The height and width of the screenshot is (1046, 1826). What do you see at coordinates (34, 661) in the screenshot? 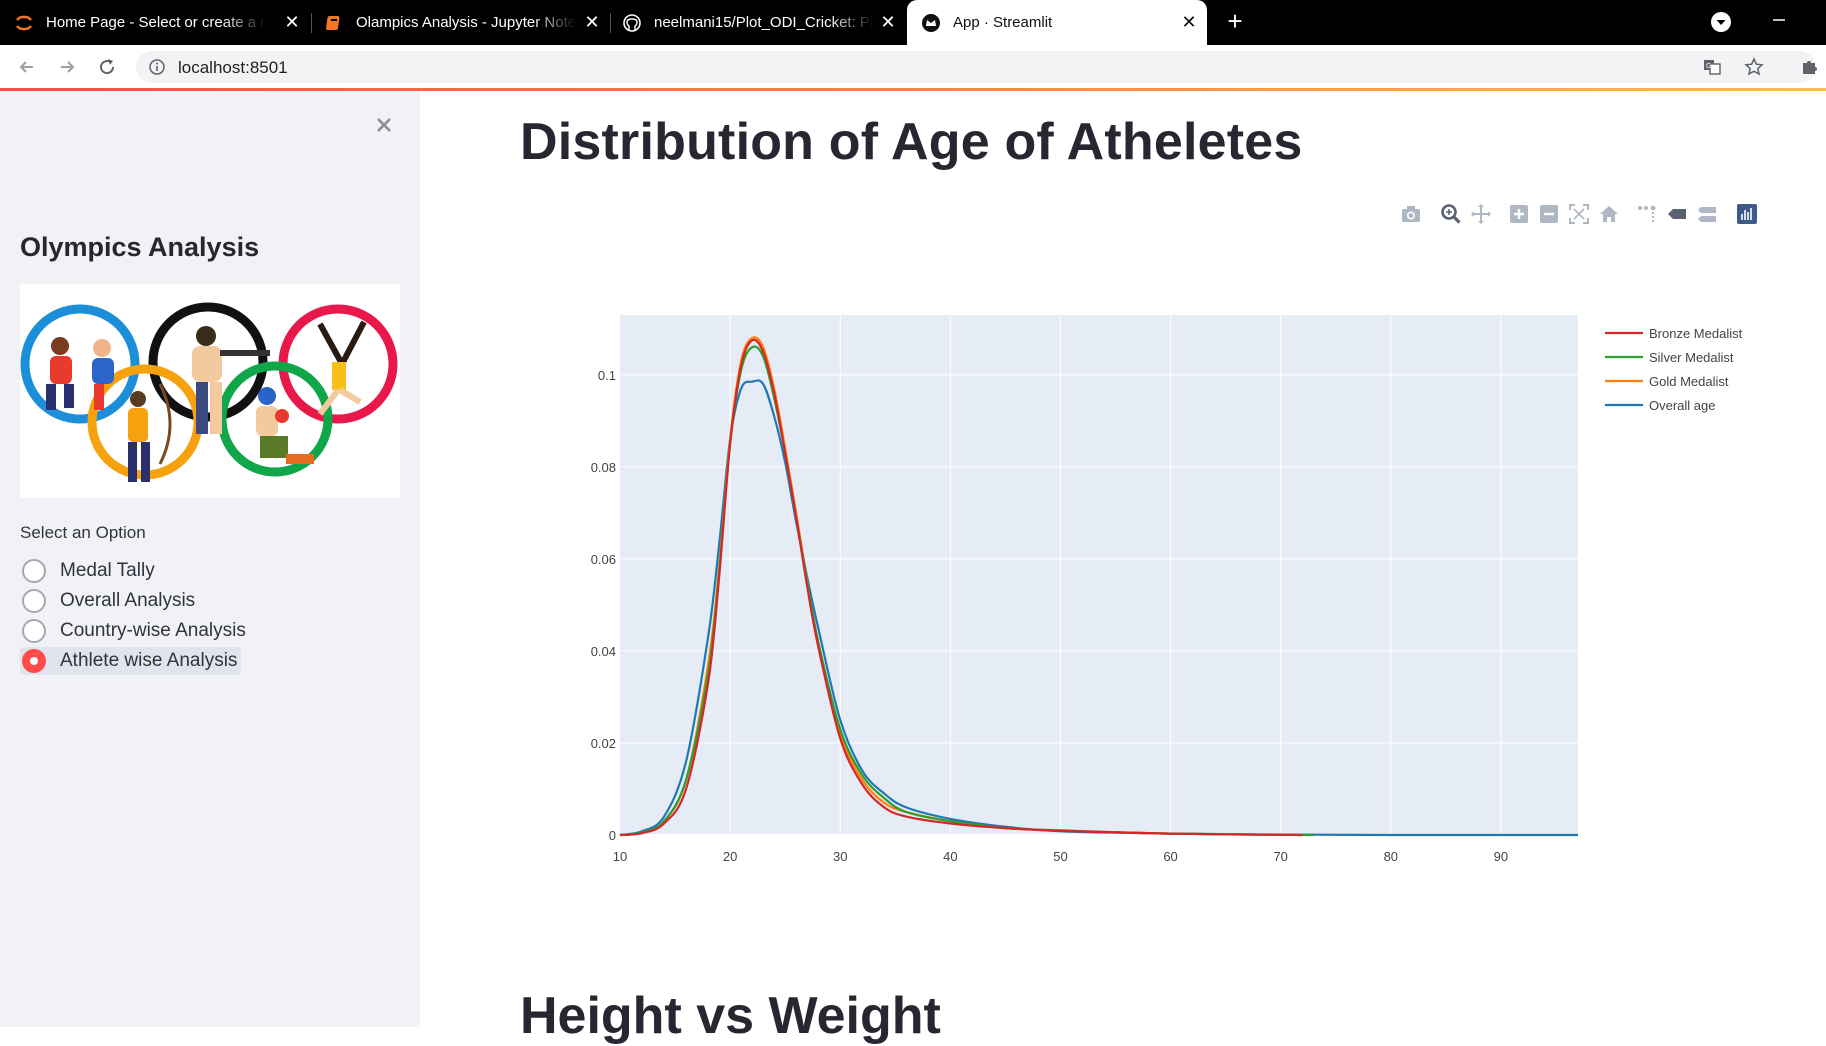
I see `radio-button-selected` at bounding box center [34, 661].